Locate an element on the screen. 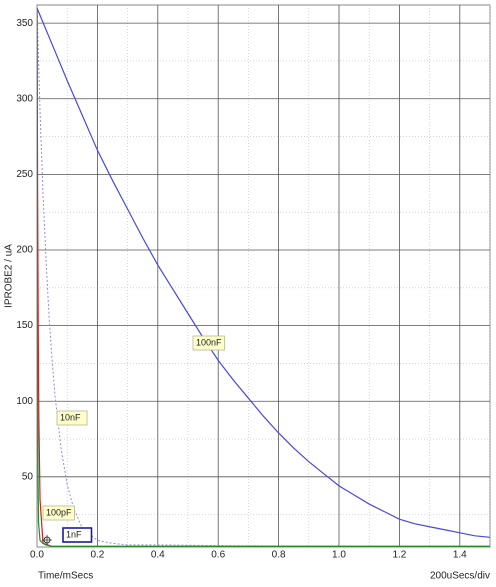 This screenshot has height=587, width=496. legend-entry: 100nF is located at coordinates (209, 342).